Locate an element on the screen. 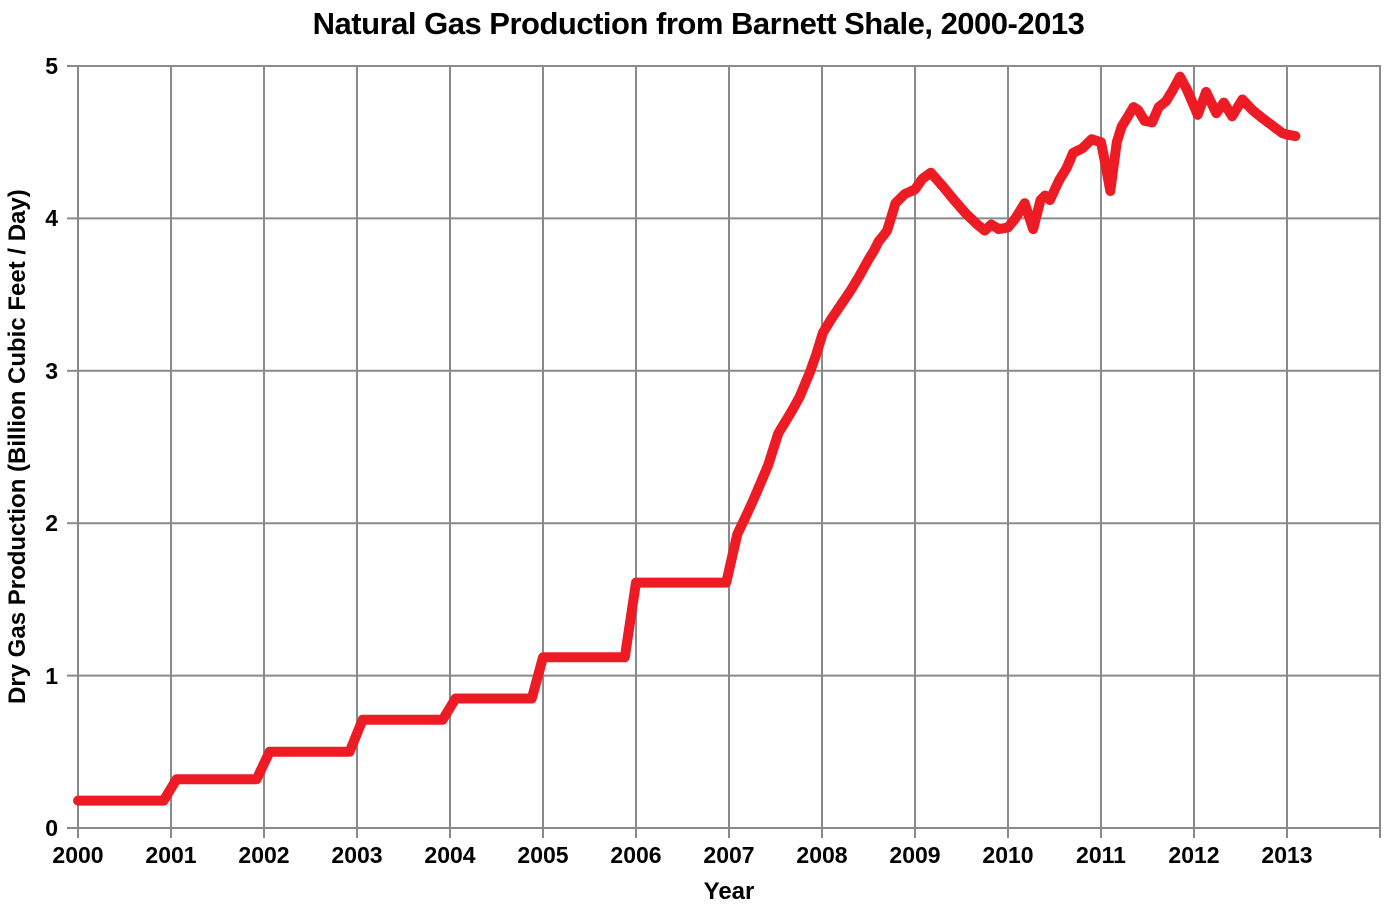  y-tick-label: 4 is located at coordinates (51, 218).